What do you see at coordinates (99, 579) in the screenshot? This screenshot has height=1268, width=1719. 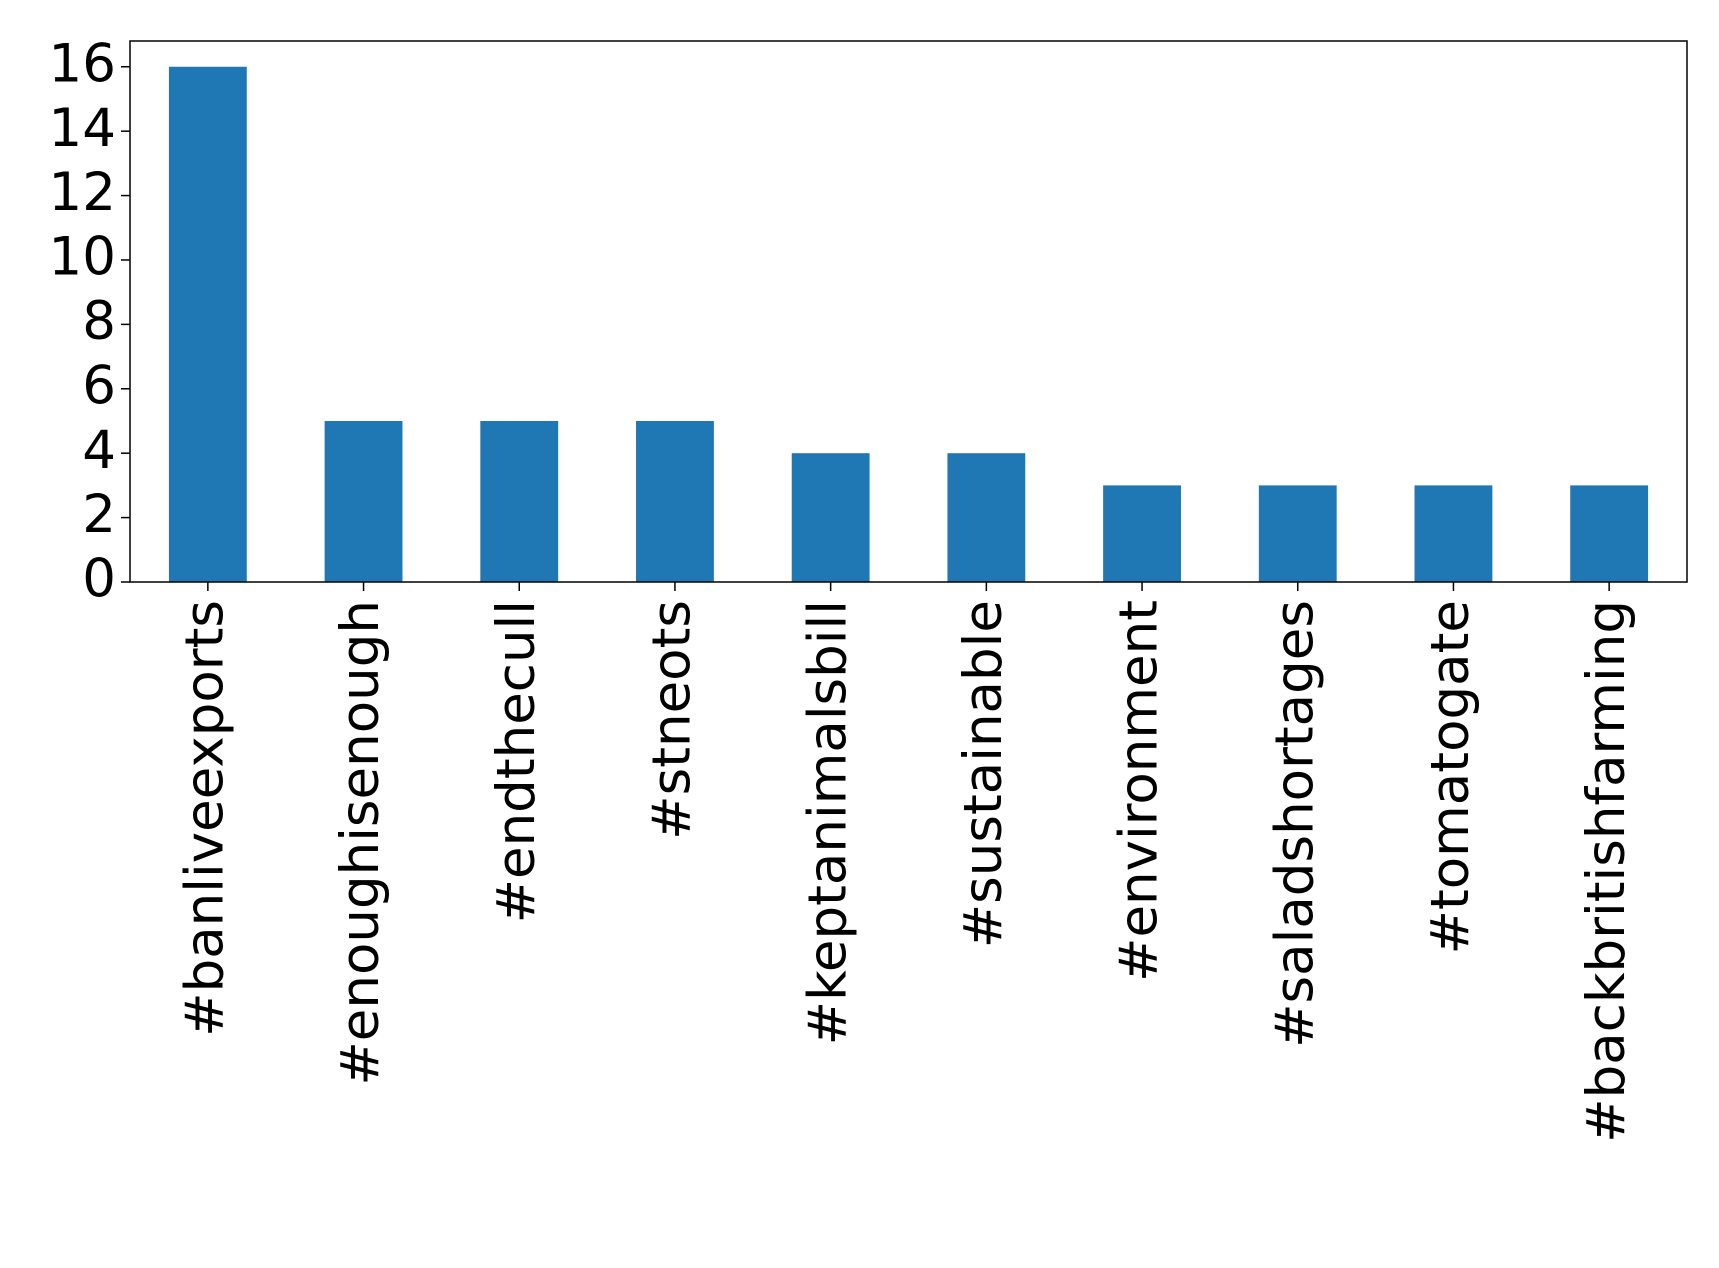 I see `y-tick-label: 0` at bounding box center [99, 579].